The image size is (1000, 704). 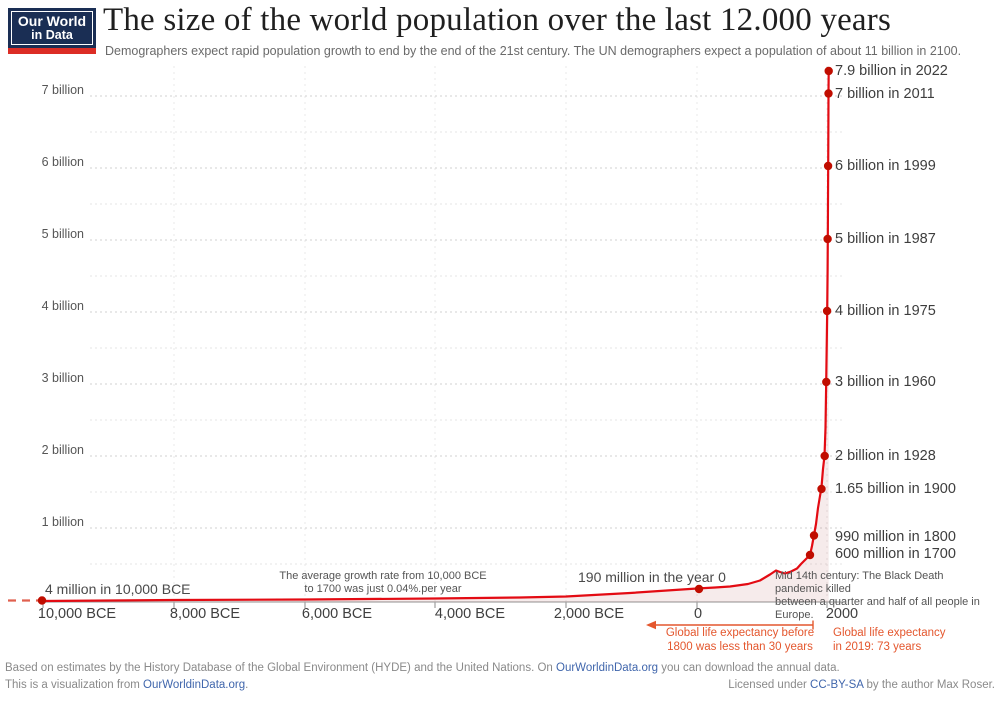 I want to click on life-expectancy-now-line2: in 2019: 73 years, so click(x=877, y=646).